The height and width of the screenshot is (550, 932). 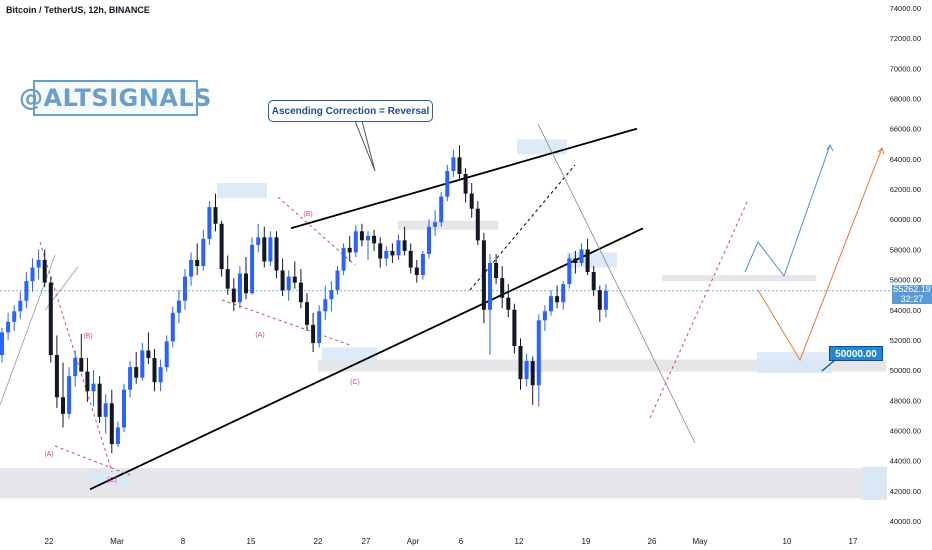 I want to click on time-tick-label: 15, so click(x=251, y=541).